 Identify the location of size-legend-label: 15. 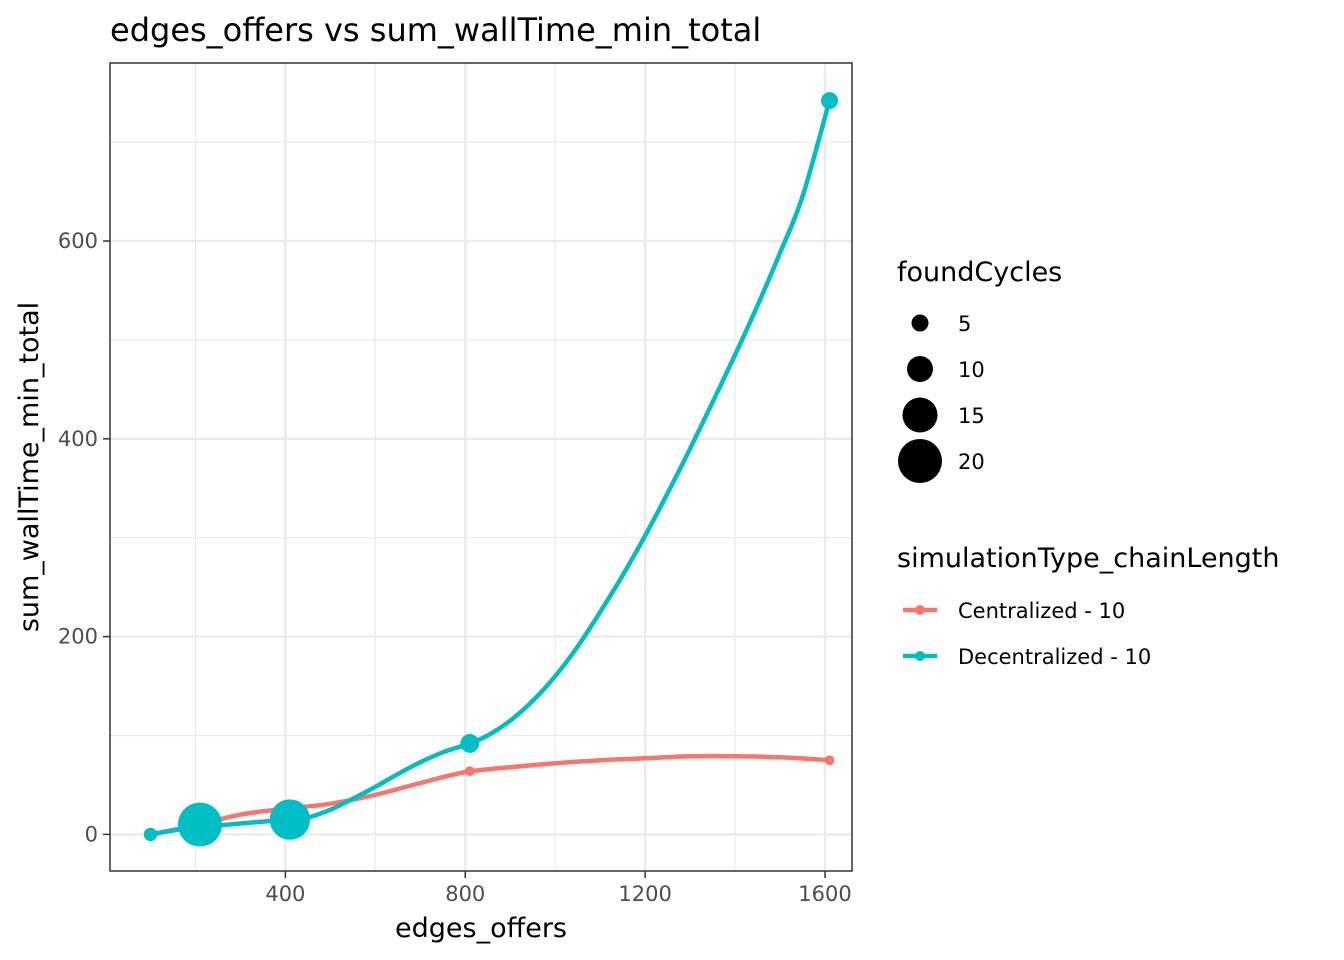
(971, 416).